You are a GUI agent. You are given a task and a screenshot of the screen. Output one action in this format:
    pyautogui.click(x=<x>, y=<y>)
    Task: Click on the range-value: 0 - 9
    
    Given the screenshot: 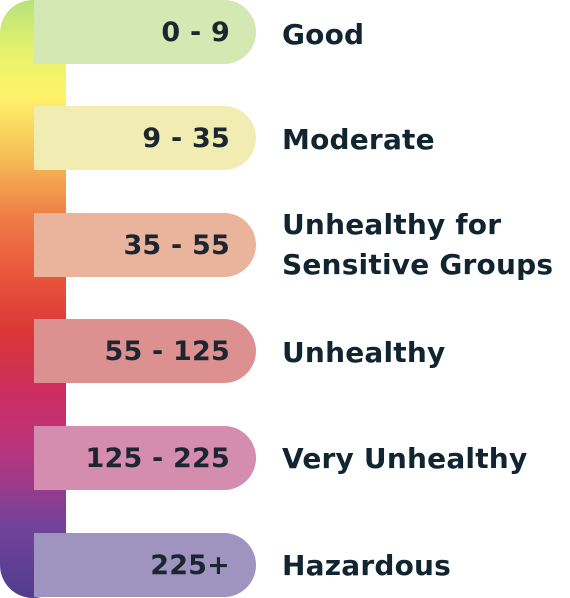 What is the action you would take?
    pyautogui.click(x=195, y=32)
    